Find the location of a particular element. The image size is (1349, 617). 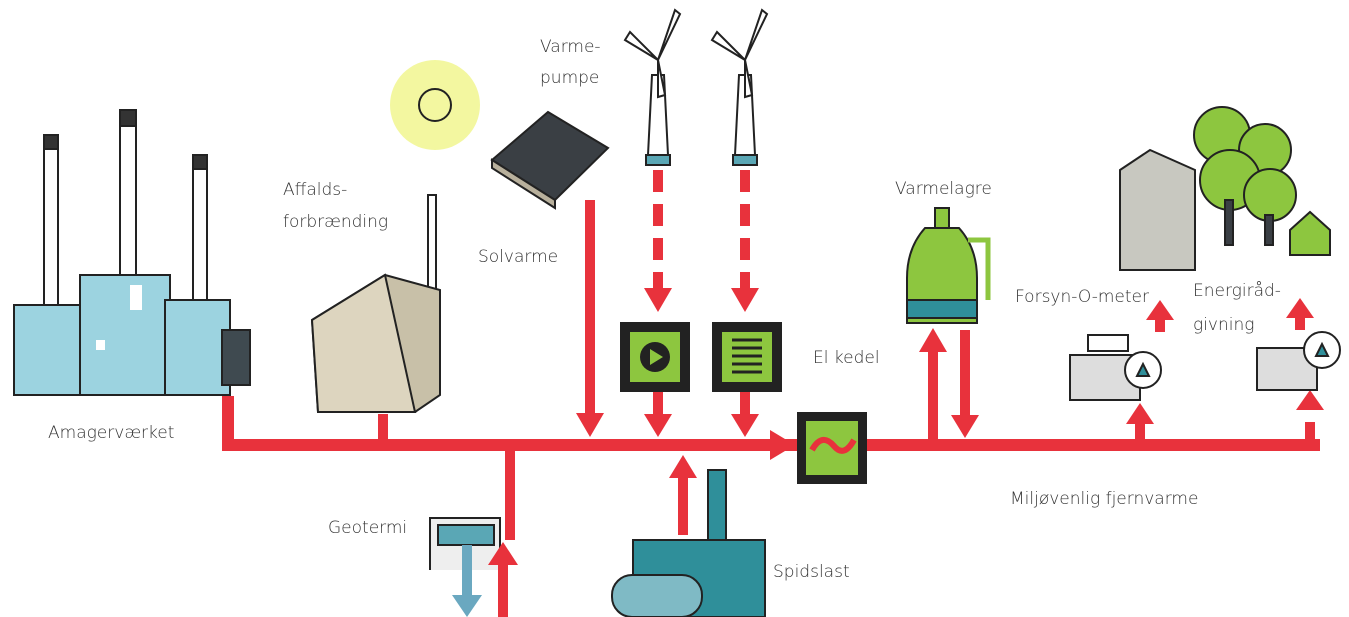

electric-boiler is located at coordinates (832, 448).